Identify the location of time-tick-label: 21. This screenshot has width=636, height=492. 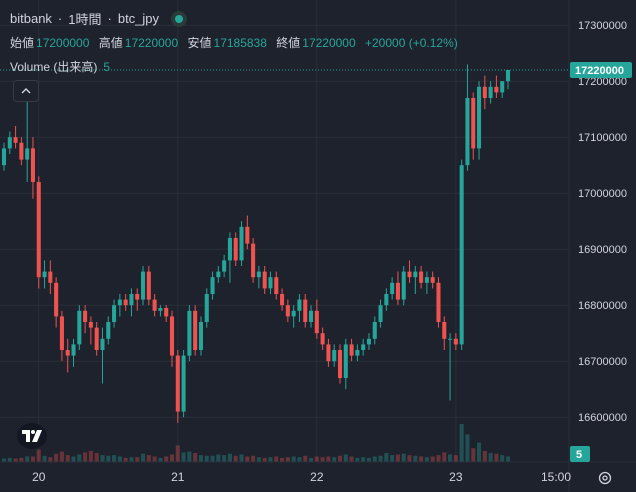
(178, 477).